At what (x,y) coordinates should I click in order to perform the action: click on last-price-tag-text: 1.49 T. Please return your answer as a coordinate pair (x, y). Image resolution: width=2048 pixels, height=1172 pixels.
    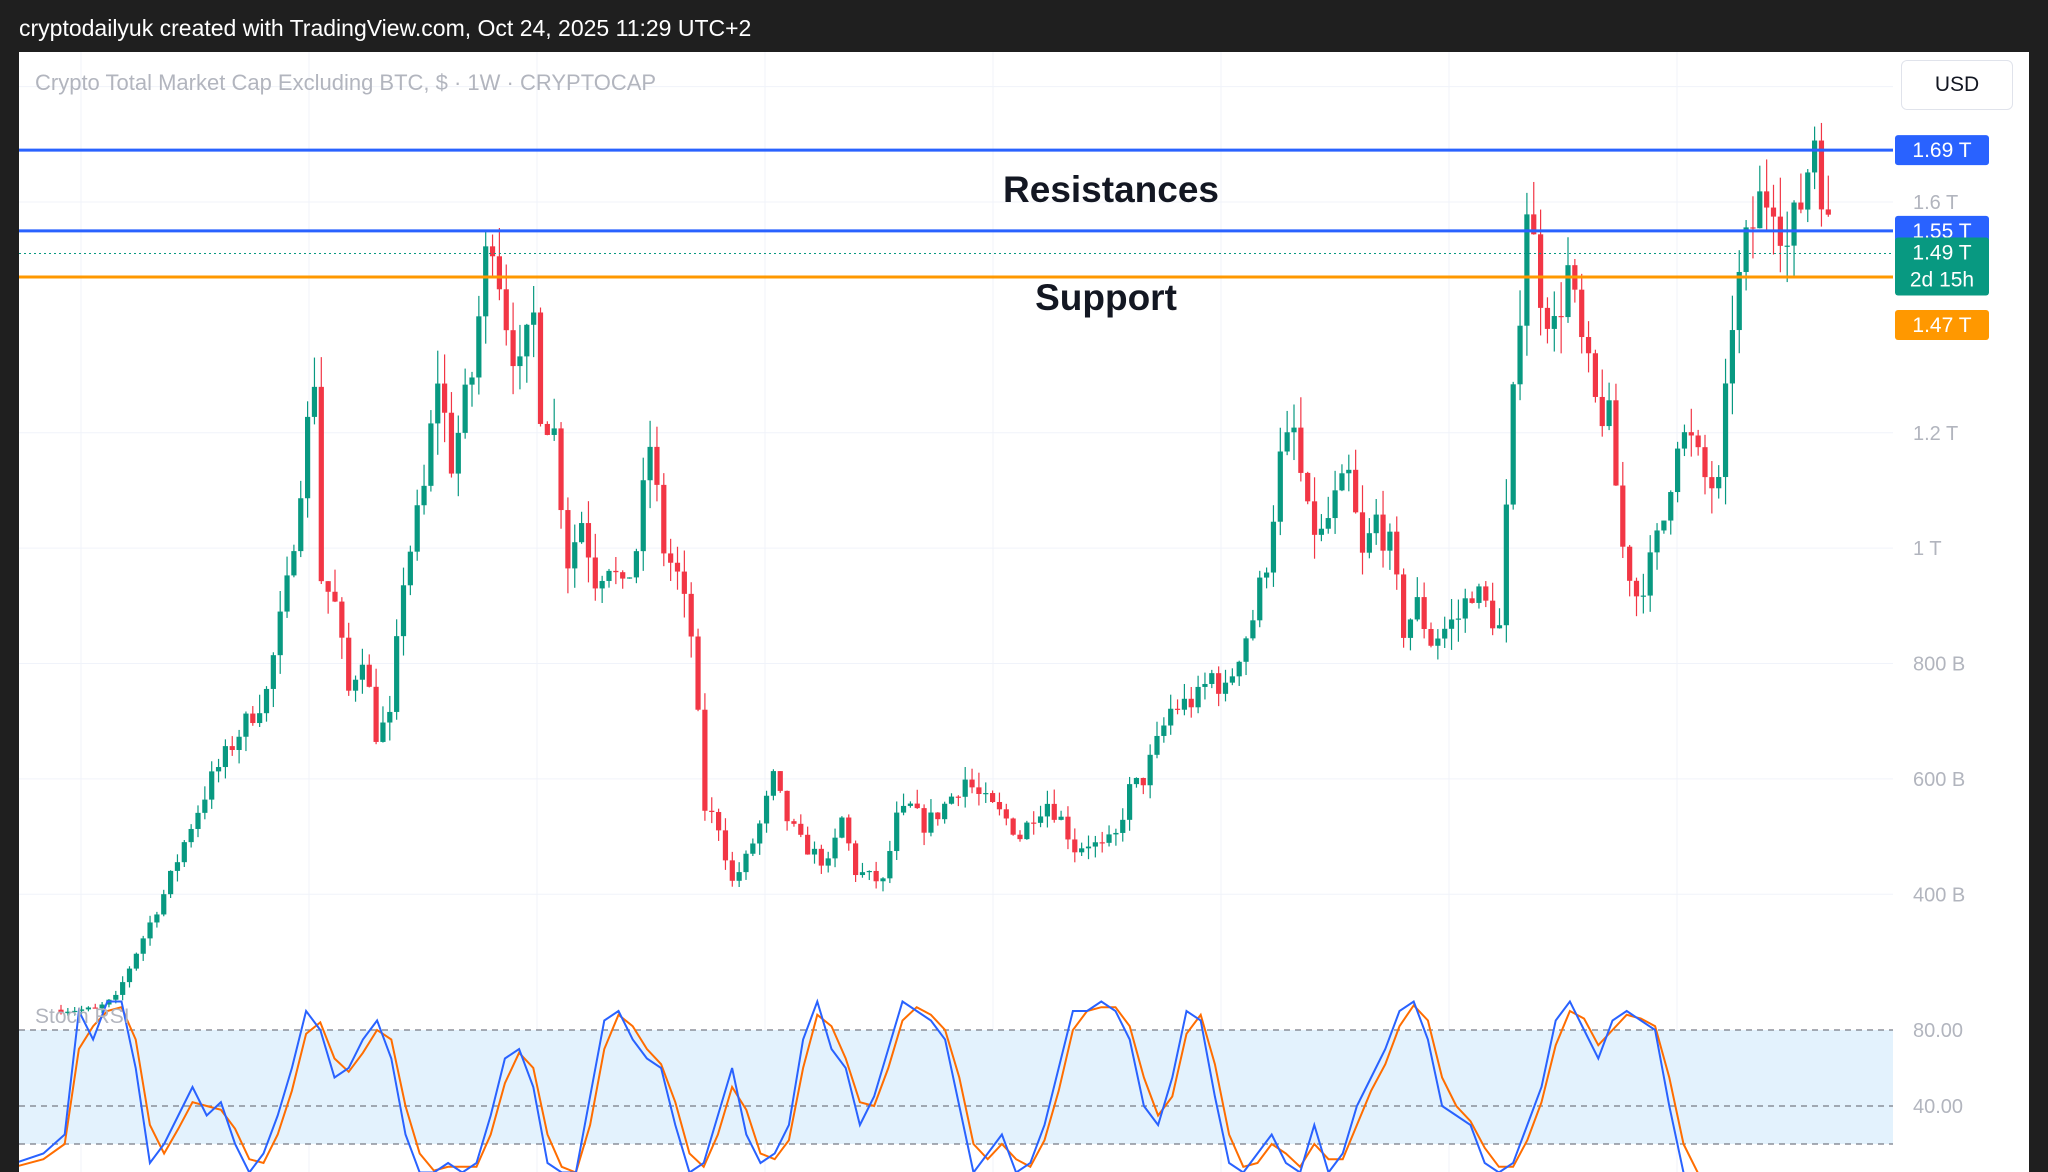
    Looking at the image, I should click on (1941, 252).